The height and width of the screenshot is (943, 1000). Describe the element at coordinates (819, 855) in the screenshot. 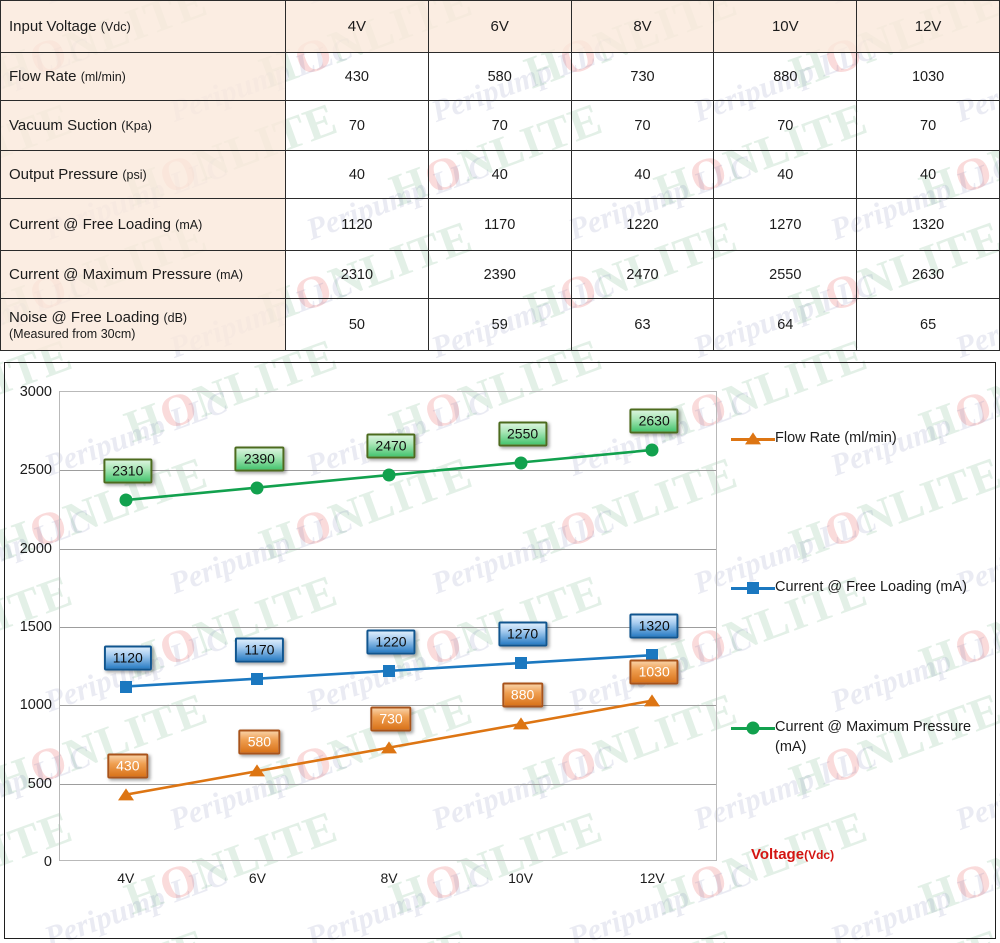

I see `x-axis-title-unit: (Vdc)` at that location.